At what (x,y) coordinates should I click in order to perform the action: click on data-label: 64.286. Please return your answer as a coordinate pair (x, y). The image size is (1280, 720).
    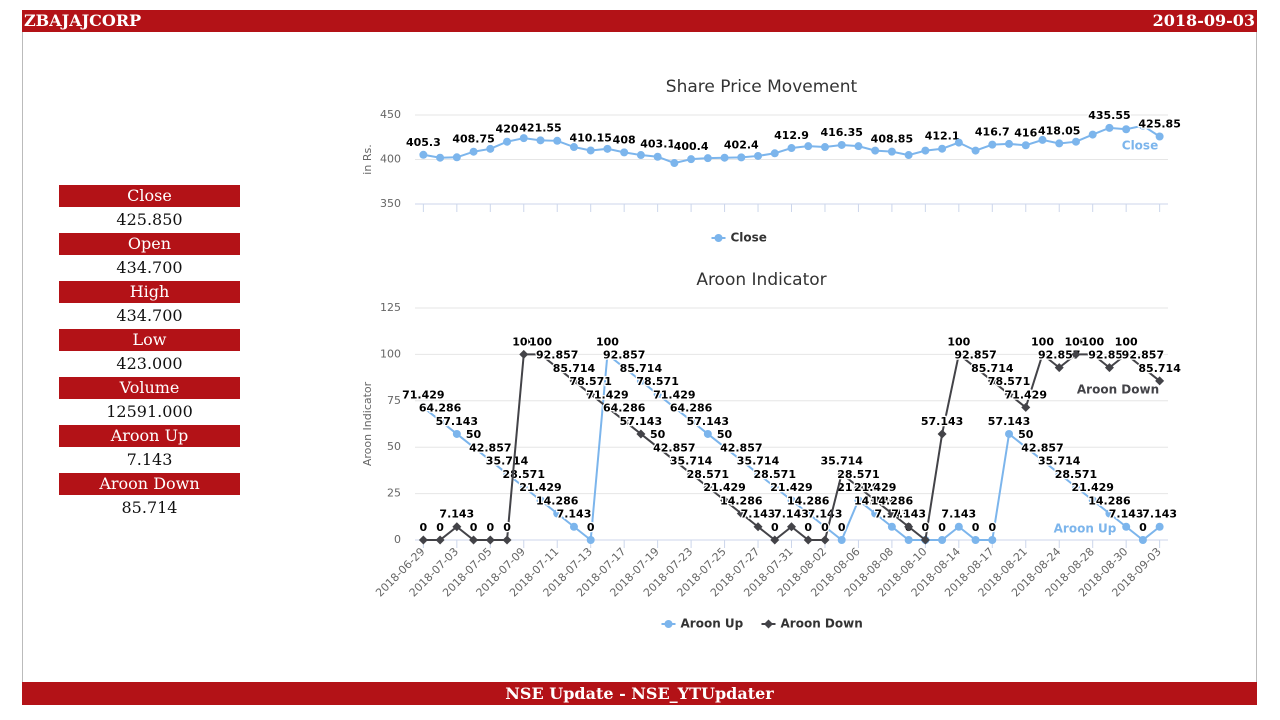
    Looking at the image, I should click on (440, 408).